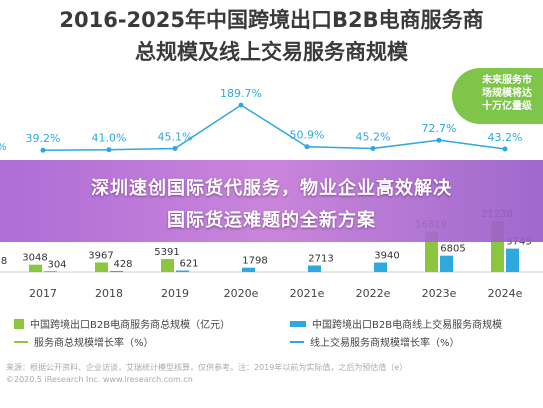  What do you see at coordinates (373, 136) in the screenshot?
I see `growth-label-online: 45.2%` at bounding box center [373, 136].